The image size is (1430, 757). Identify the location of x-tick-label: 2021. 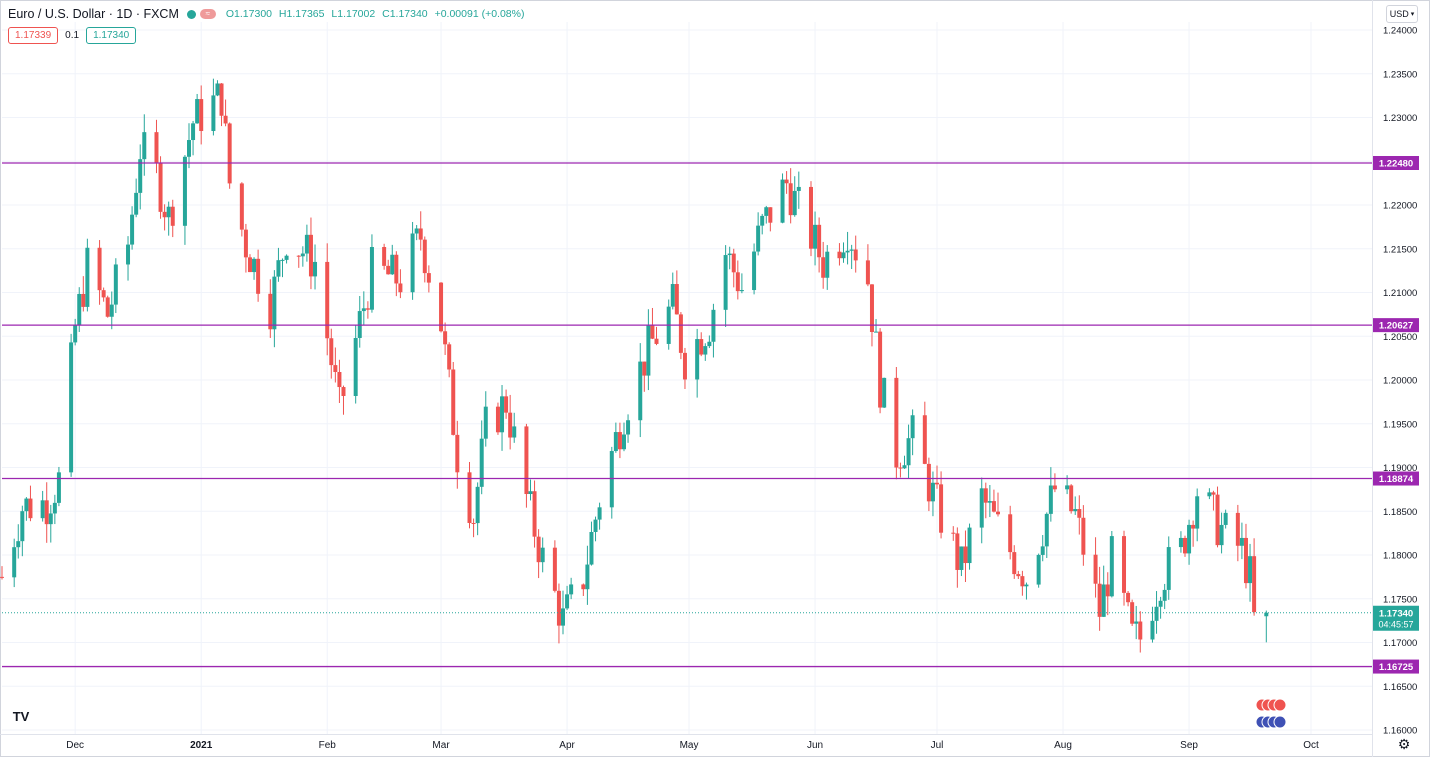
(201, 745).